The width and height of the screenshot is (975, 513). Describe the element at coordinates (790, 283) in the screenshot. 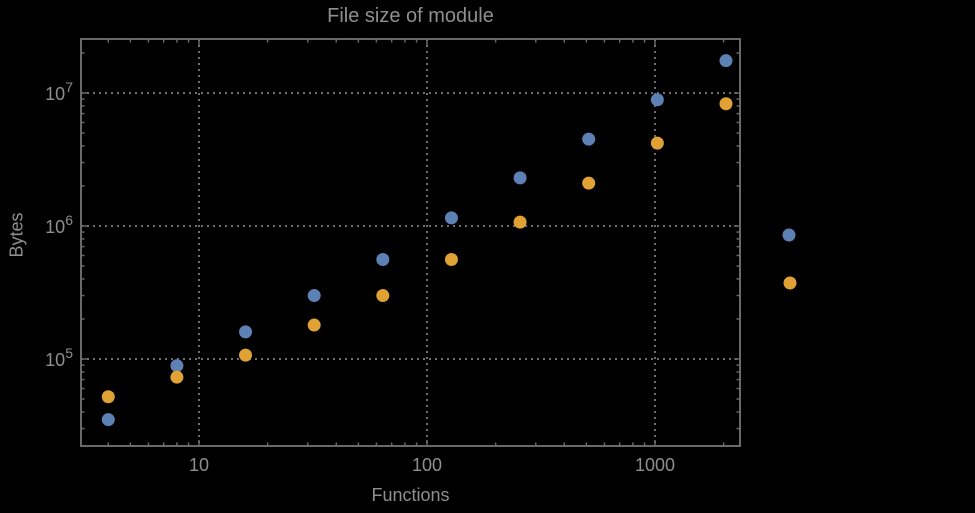

I see `legend-marker-series-orange` at that location.